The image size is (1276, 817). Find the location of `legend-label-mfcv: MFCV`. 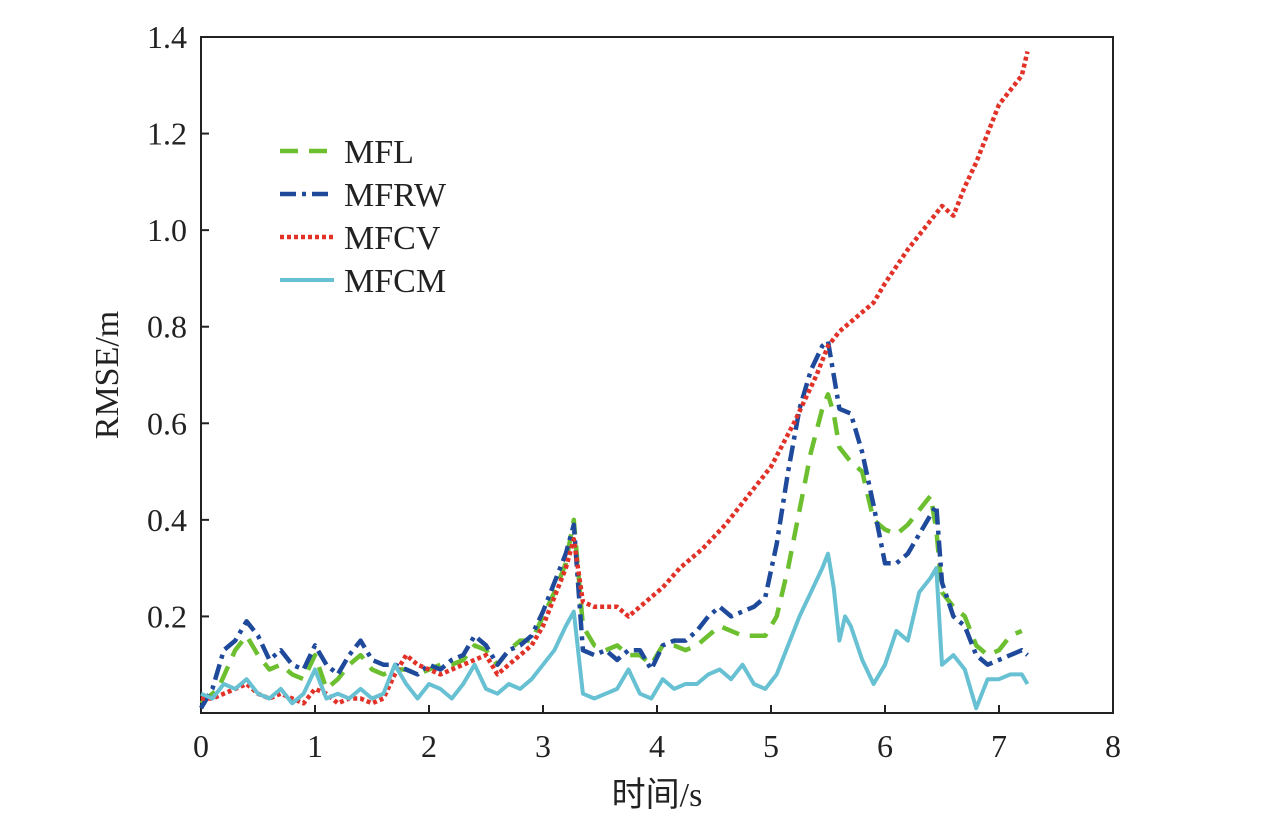

legend-label-mfcv: MFCV is located at coordinates (392, 238).